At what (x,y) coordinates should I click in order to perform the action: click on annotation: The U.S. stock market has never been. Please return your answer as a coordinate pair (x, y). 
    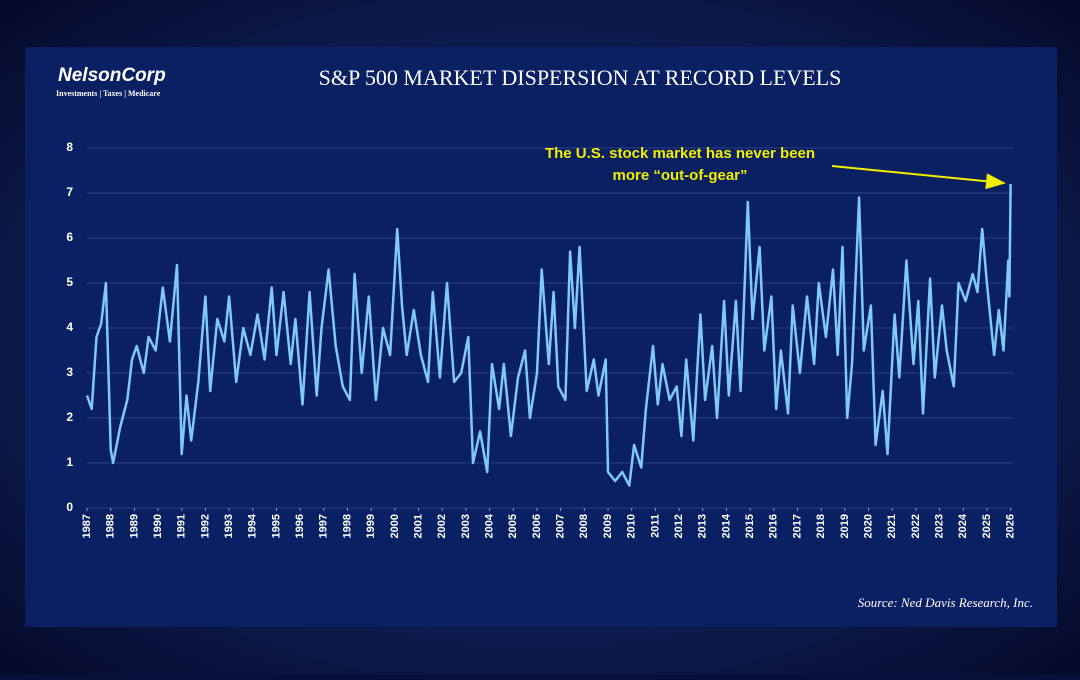
    Looking at the image, I should click on (680, 153).